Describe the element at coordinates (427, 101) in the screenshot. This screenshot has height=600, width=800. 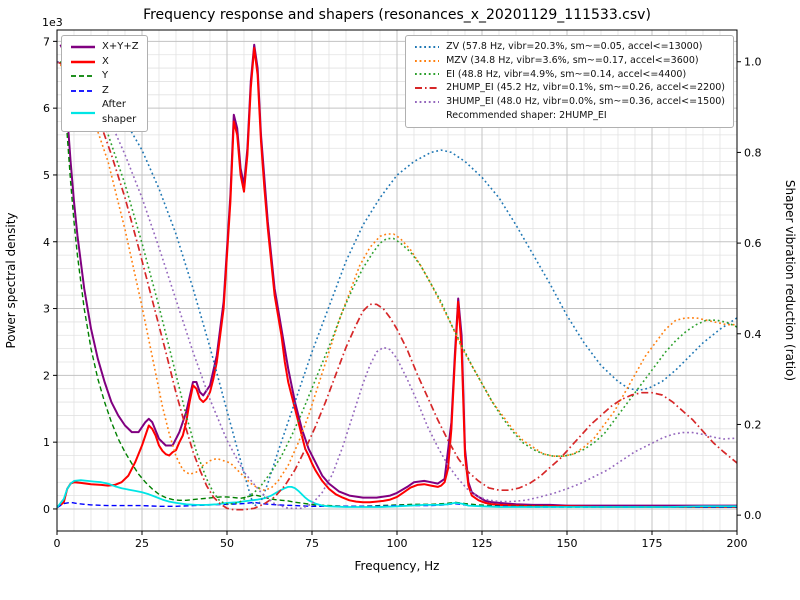
I see `legend-line-threehump` at that location.